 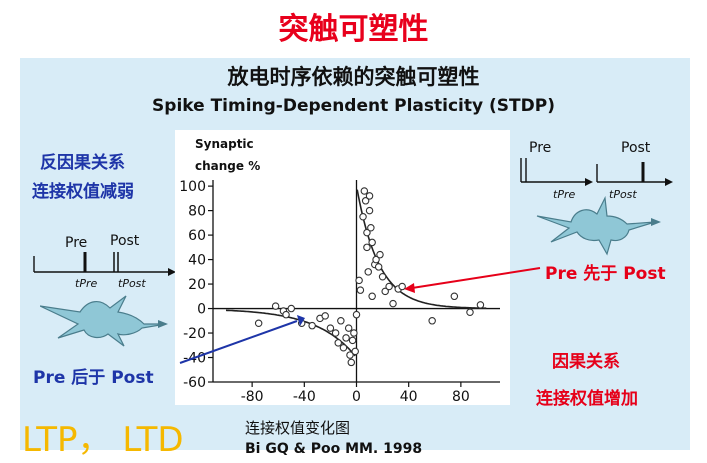 What do you see at coordinates (298, 428) in the screenshot?
I see `chart-caption: 连接权值变化图` at bounding box center [298, 428].